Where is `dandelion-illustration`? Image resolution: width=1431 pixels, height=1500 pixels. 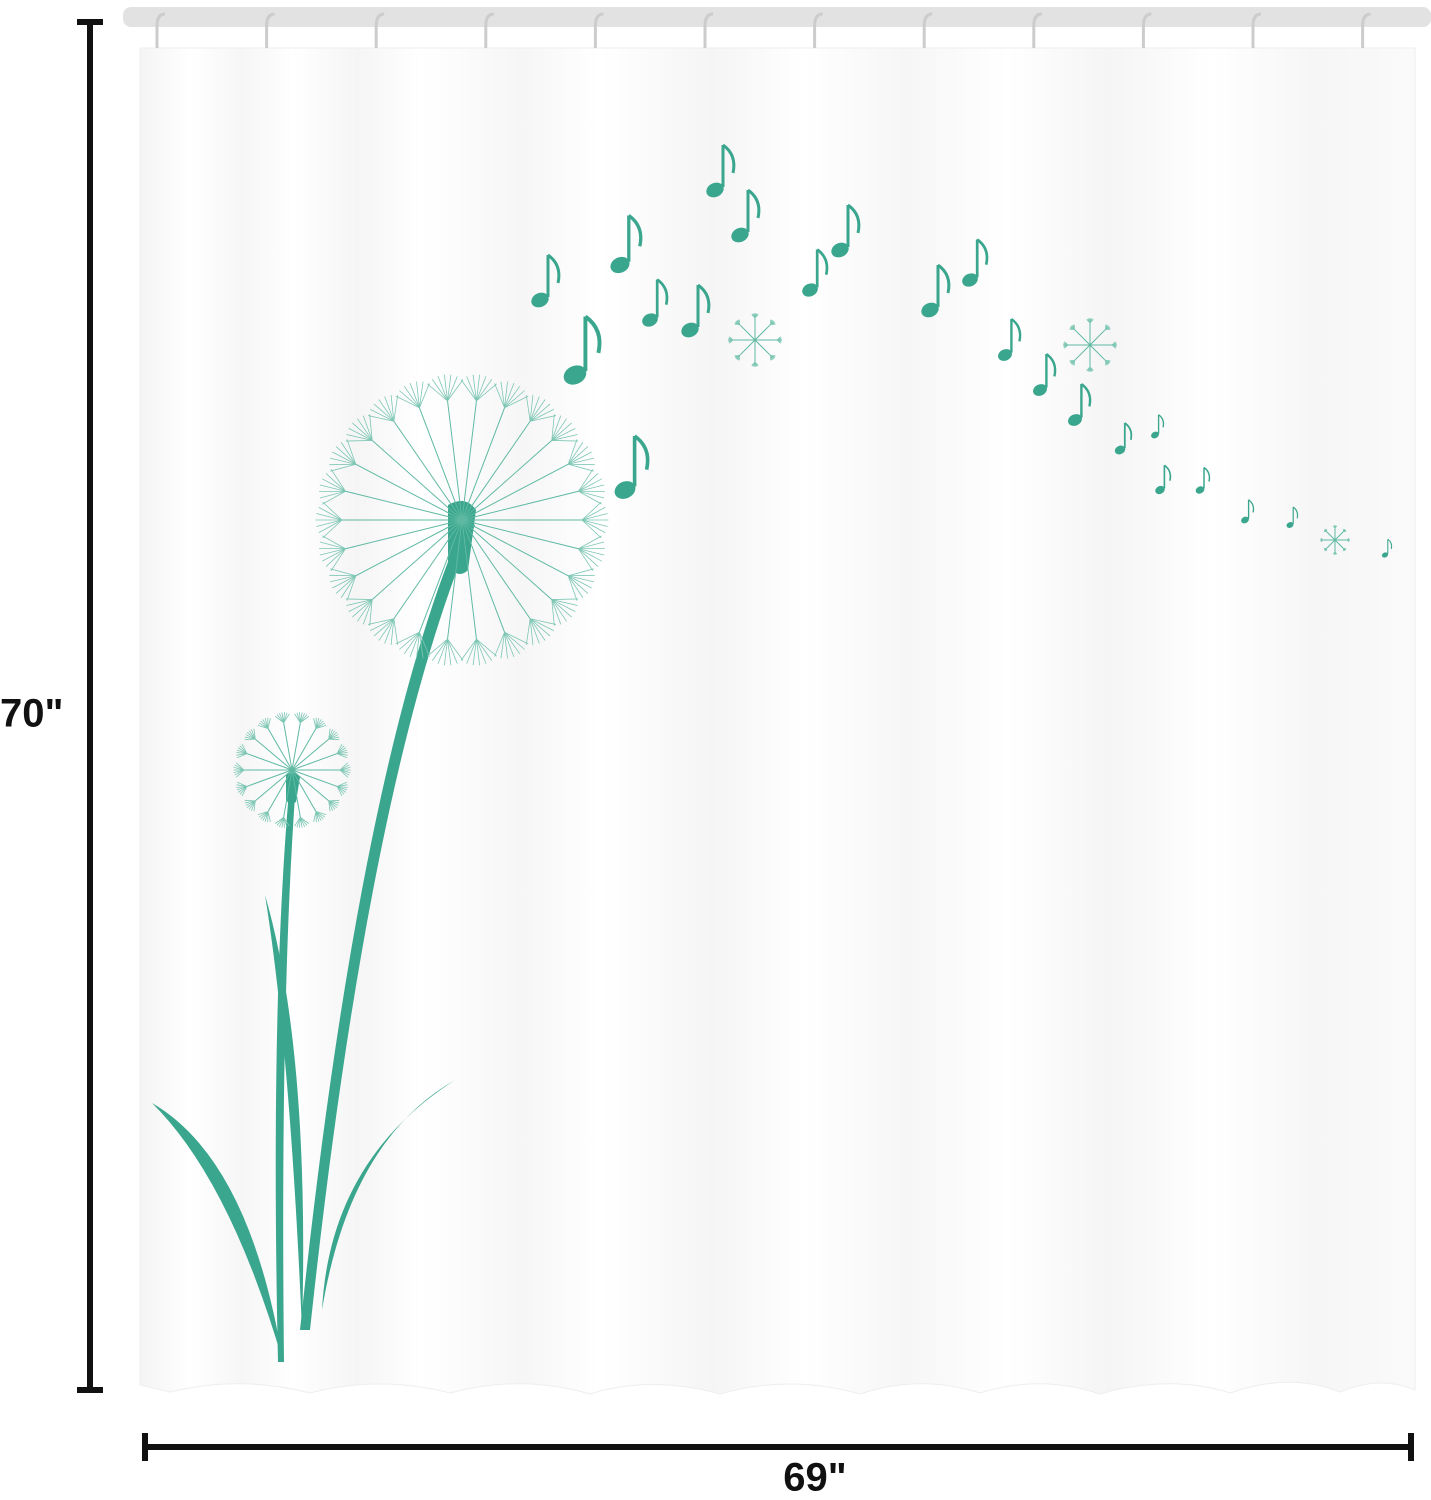
dandelion-illustration is located at coordinates (314, 931).